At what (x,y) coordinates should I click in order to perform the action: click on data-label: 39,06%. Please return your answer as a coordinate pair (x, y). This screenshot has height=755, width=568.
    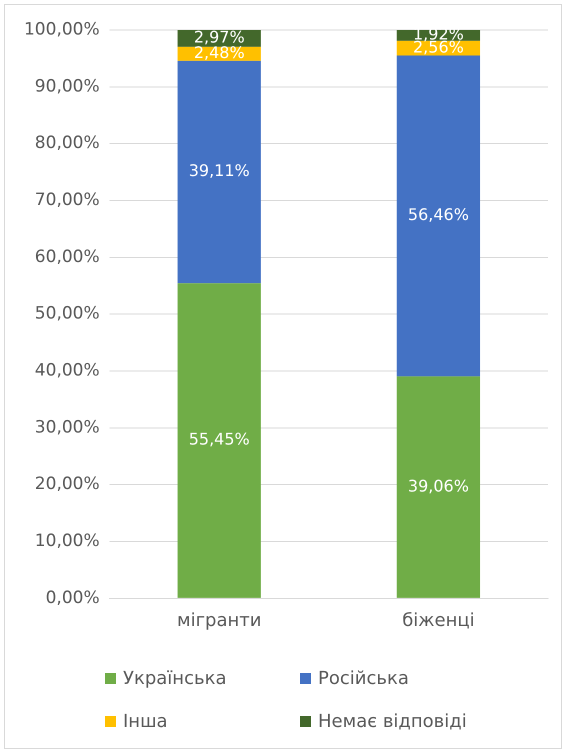
    Looking at the image, I should click on (438, 486).